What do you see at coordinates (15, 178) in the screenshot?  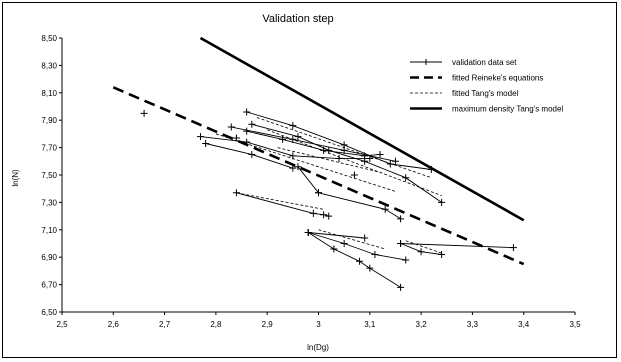 I see `y-axis-label: ln(N)` at bounding box center [15, 178].